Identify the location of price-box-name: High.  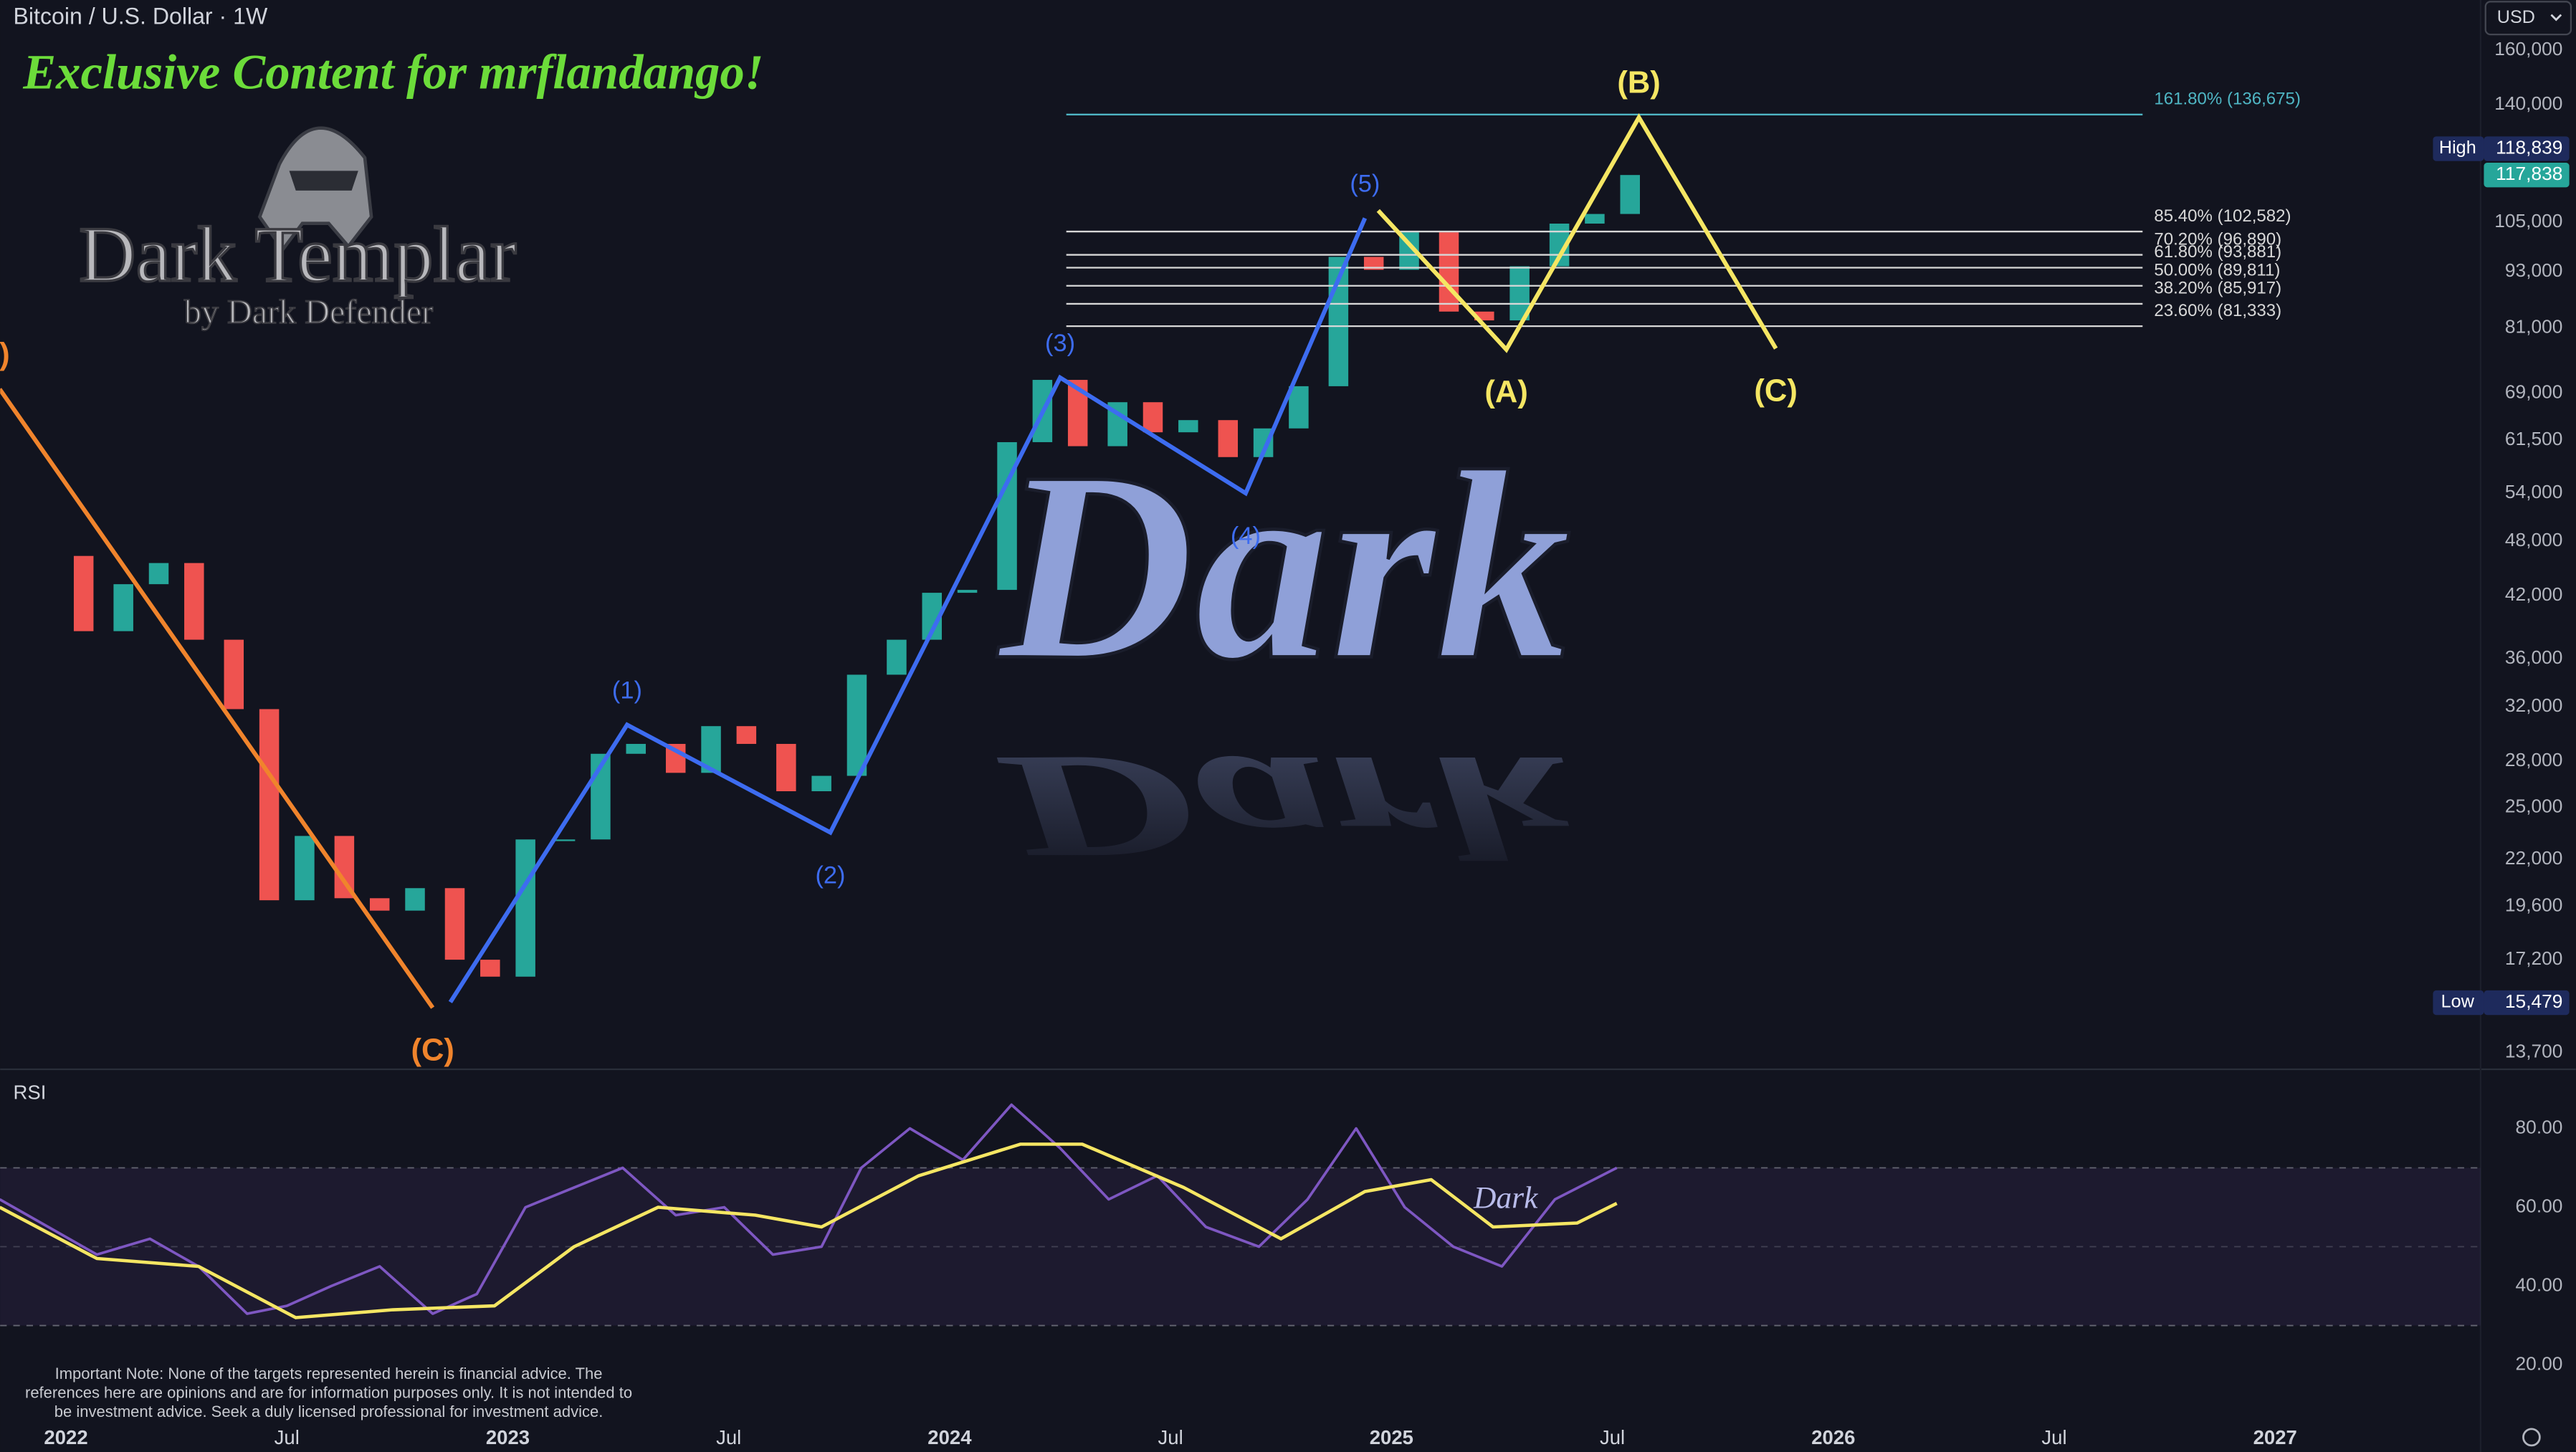
(2457, 148).